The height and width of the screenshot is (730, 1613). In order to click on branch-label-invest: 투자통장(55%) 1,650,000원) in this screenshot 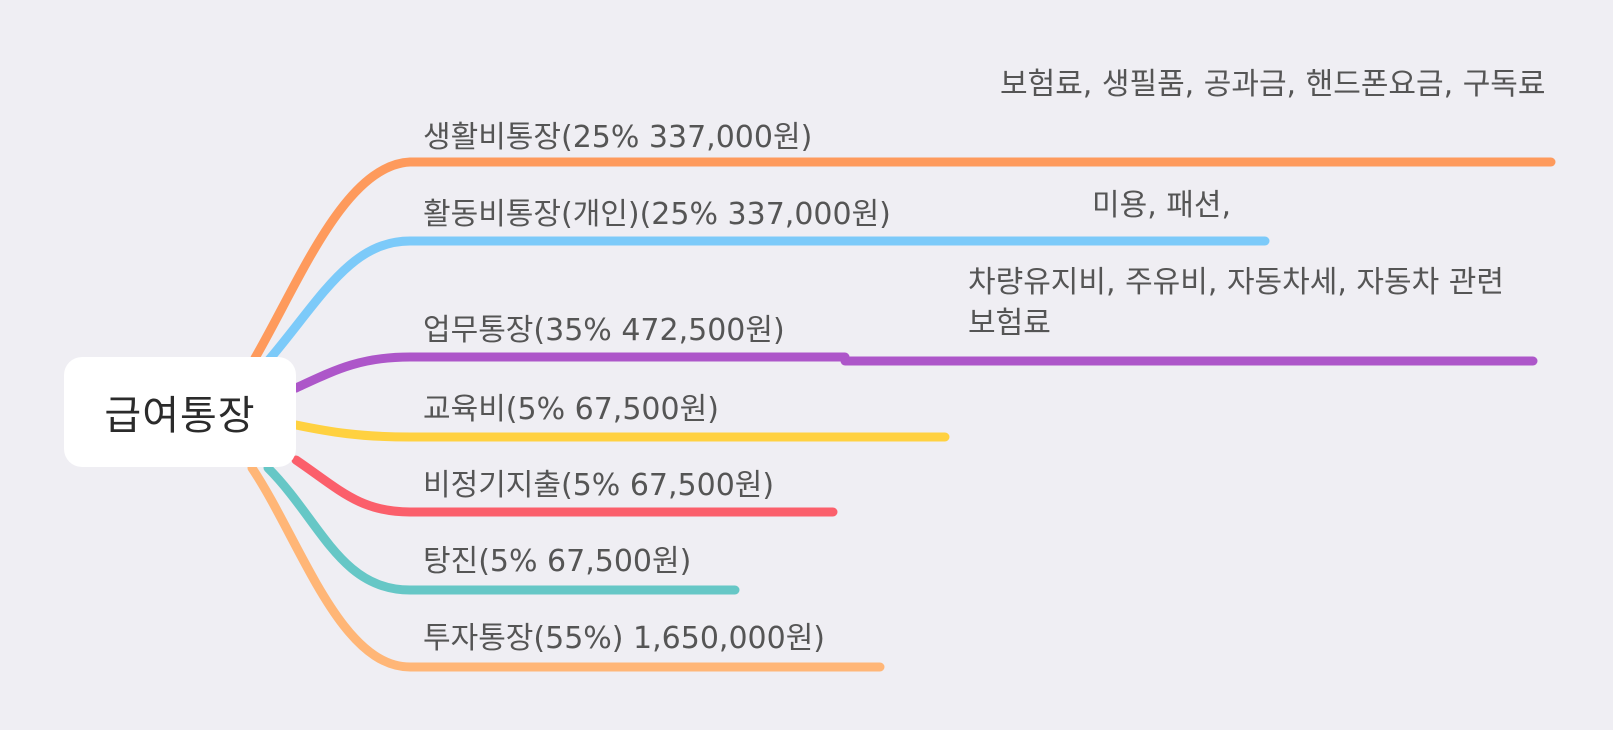, I will do `click(624, 638)`.